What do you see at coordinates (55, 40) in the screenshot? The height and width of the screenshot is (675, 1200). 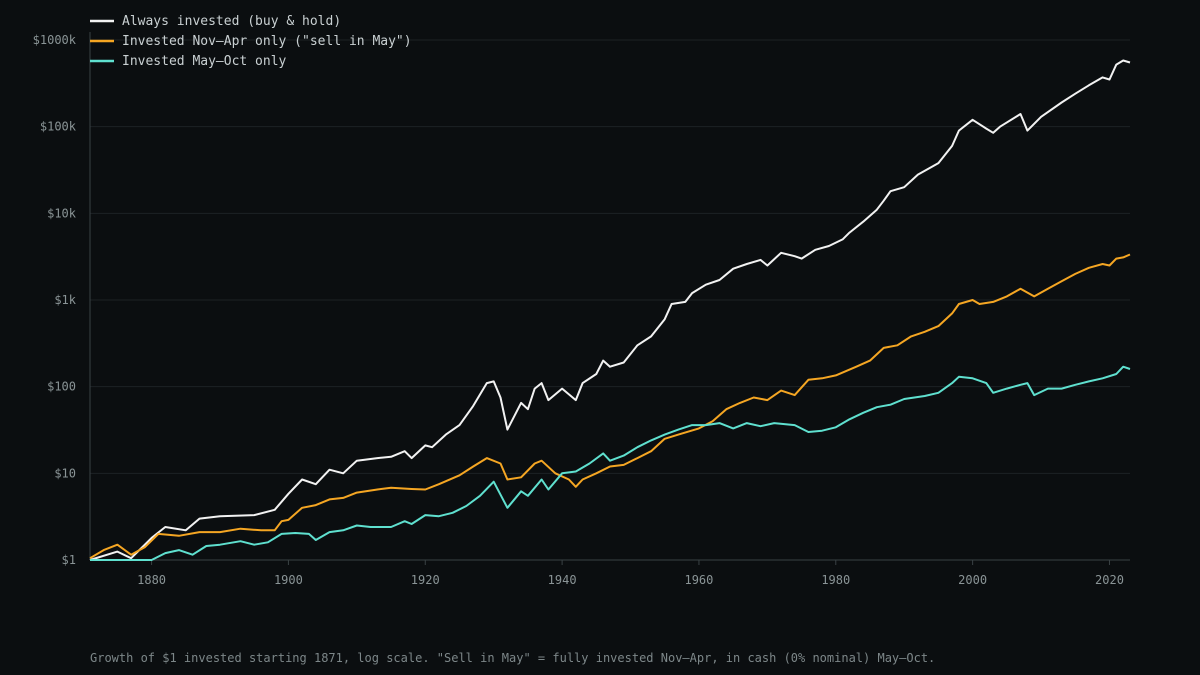 I see `y-tick-label: $1000k` at bounding box center [55, 40].